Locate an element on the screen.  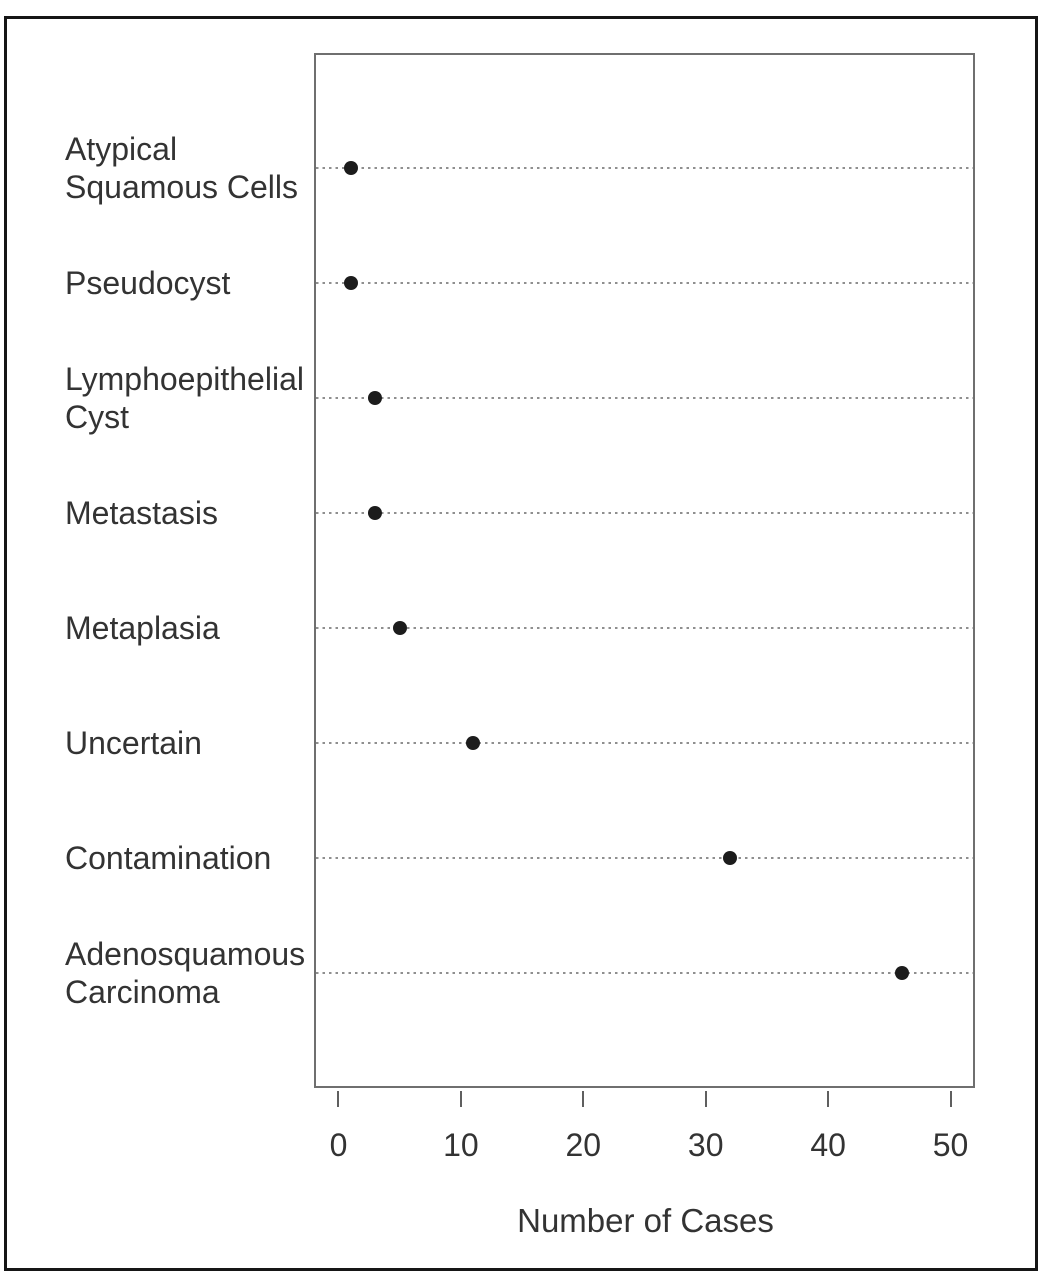
x-tick-label: 40 is located at coordinates (828, 1145).